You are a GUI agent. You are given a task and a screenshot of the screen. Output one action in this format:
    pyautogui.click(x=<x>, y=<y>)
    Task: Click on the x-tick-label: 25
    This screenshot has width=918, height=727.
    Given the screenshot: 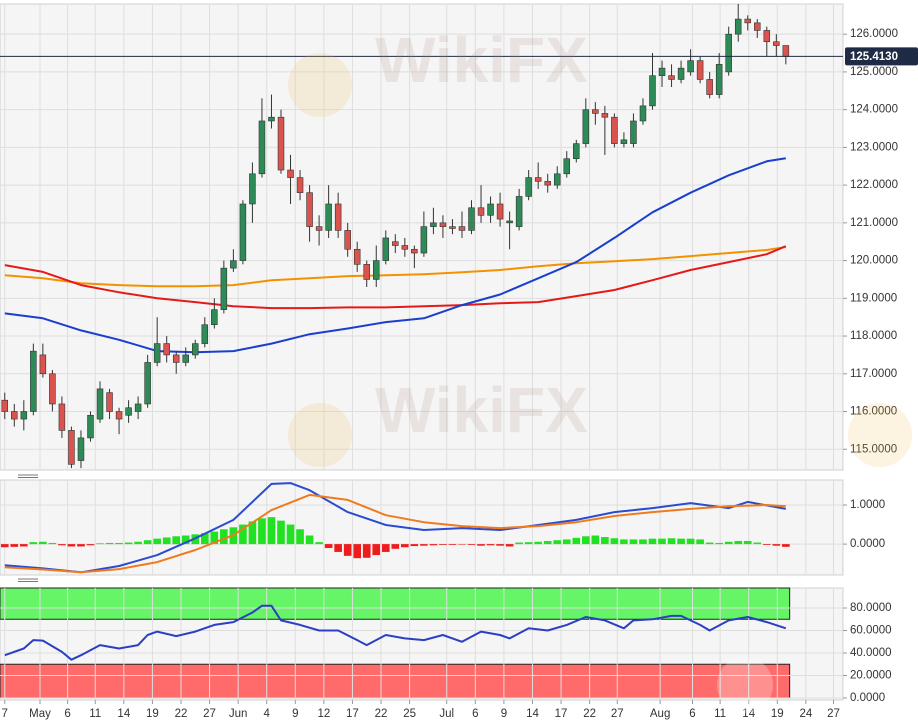 What is the action you would take?
    pyautogui.click(x=409, y=714)
    